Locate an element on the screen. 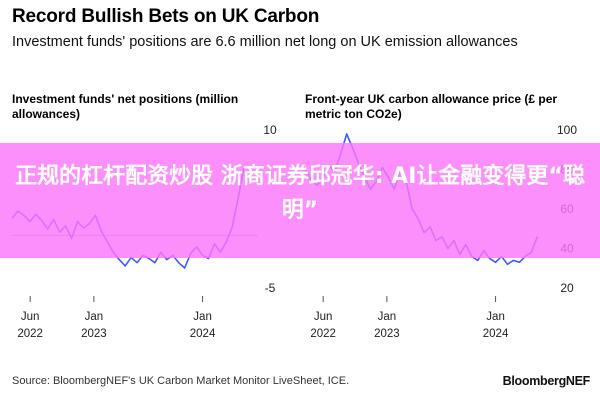  left-y-tick-label: 10 is located at coordinates (270, 130).